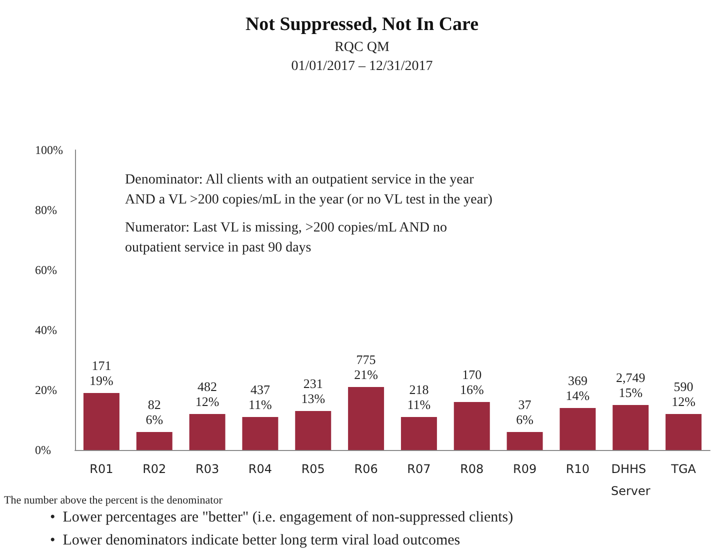  I want to click on x-tick-label: R02, so click(154, 469).